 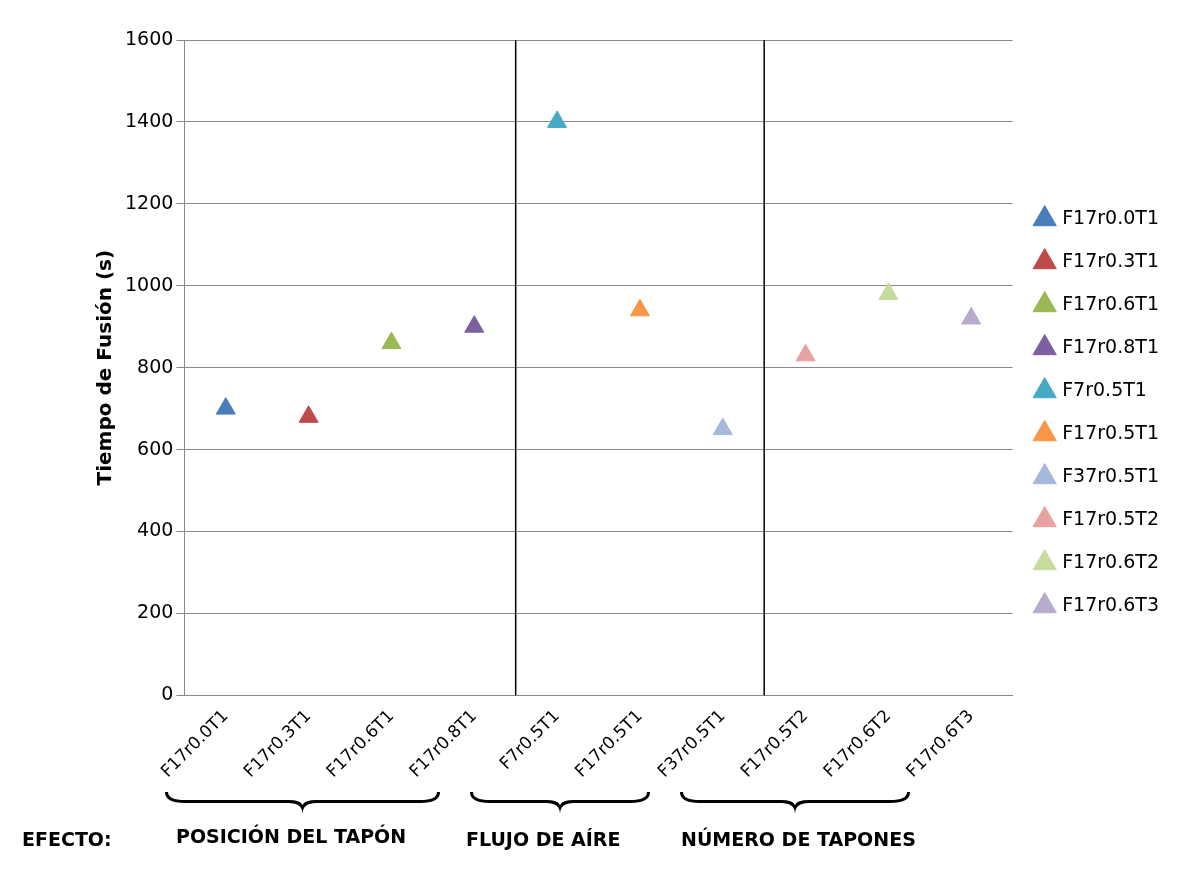 I want to click on text: NÚMERO DE TAPONES, so click(x=798, y=839).